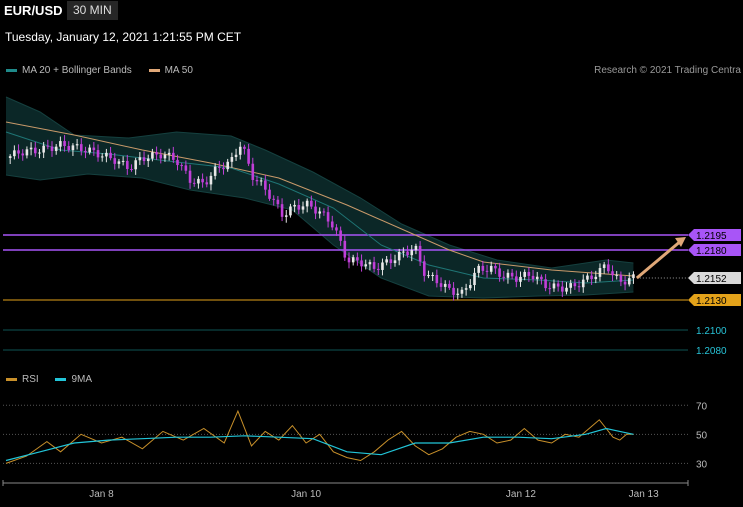 The image size is (743, 507). What do you see at coordinates (667, 70) in the screenshot?
I see `research-credit: Research © 2021 Trading Centra` at bounding box center [667, 70].